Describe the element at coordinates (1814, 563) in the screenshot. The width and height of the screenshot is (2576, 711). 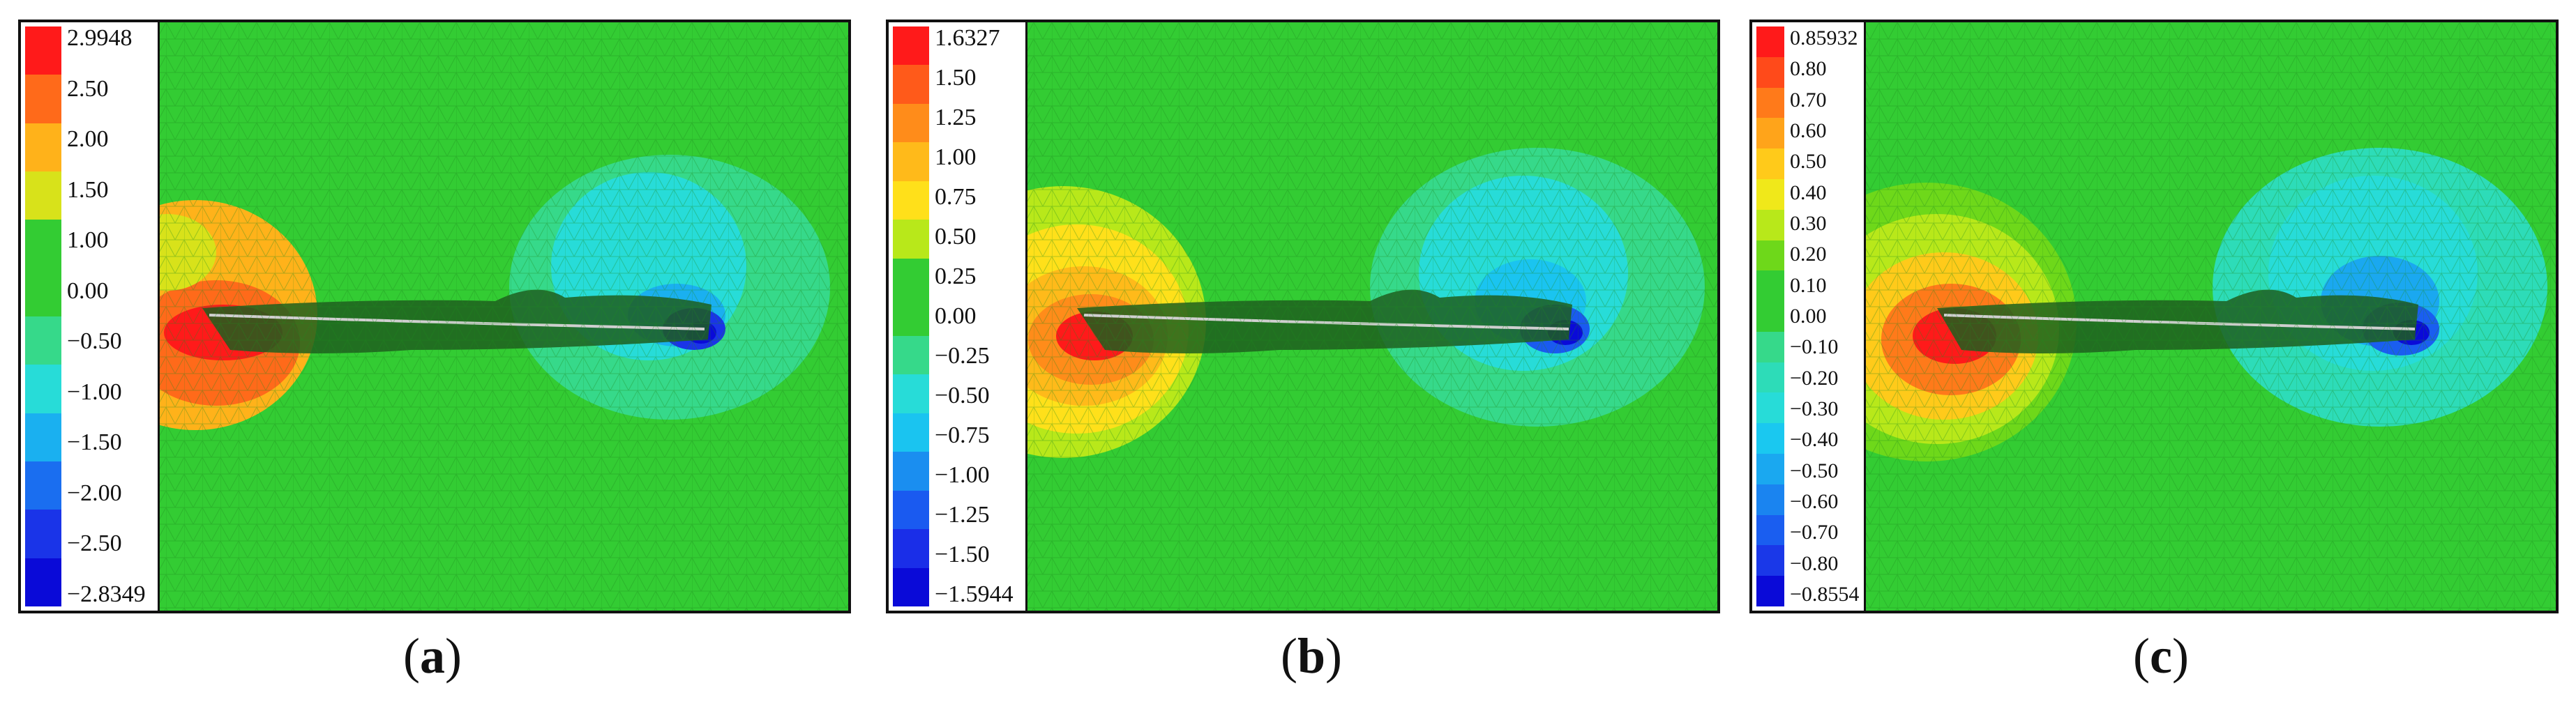
I see `legend-label: −0.80` at that location.